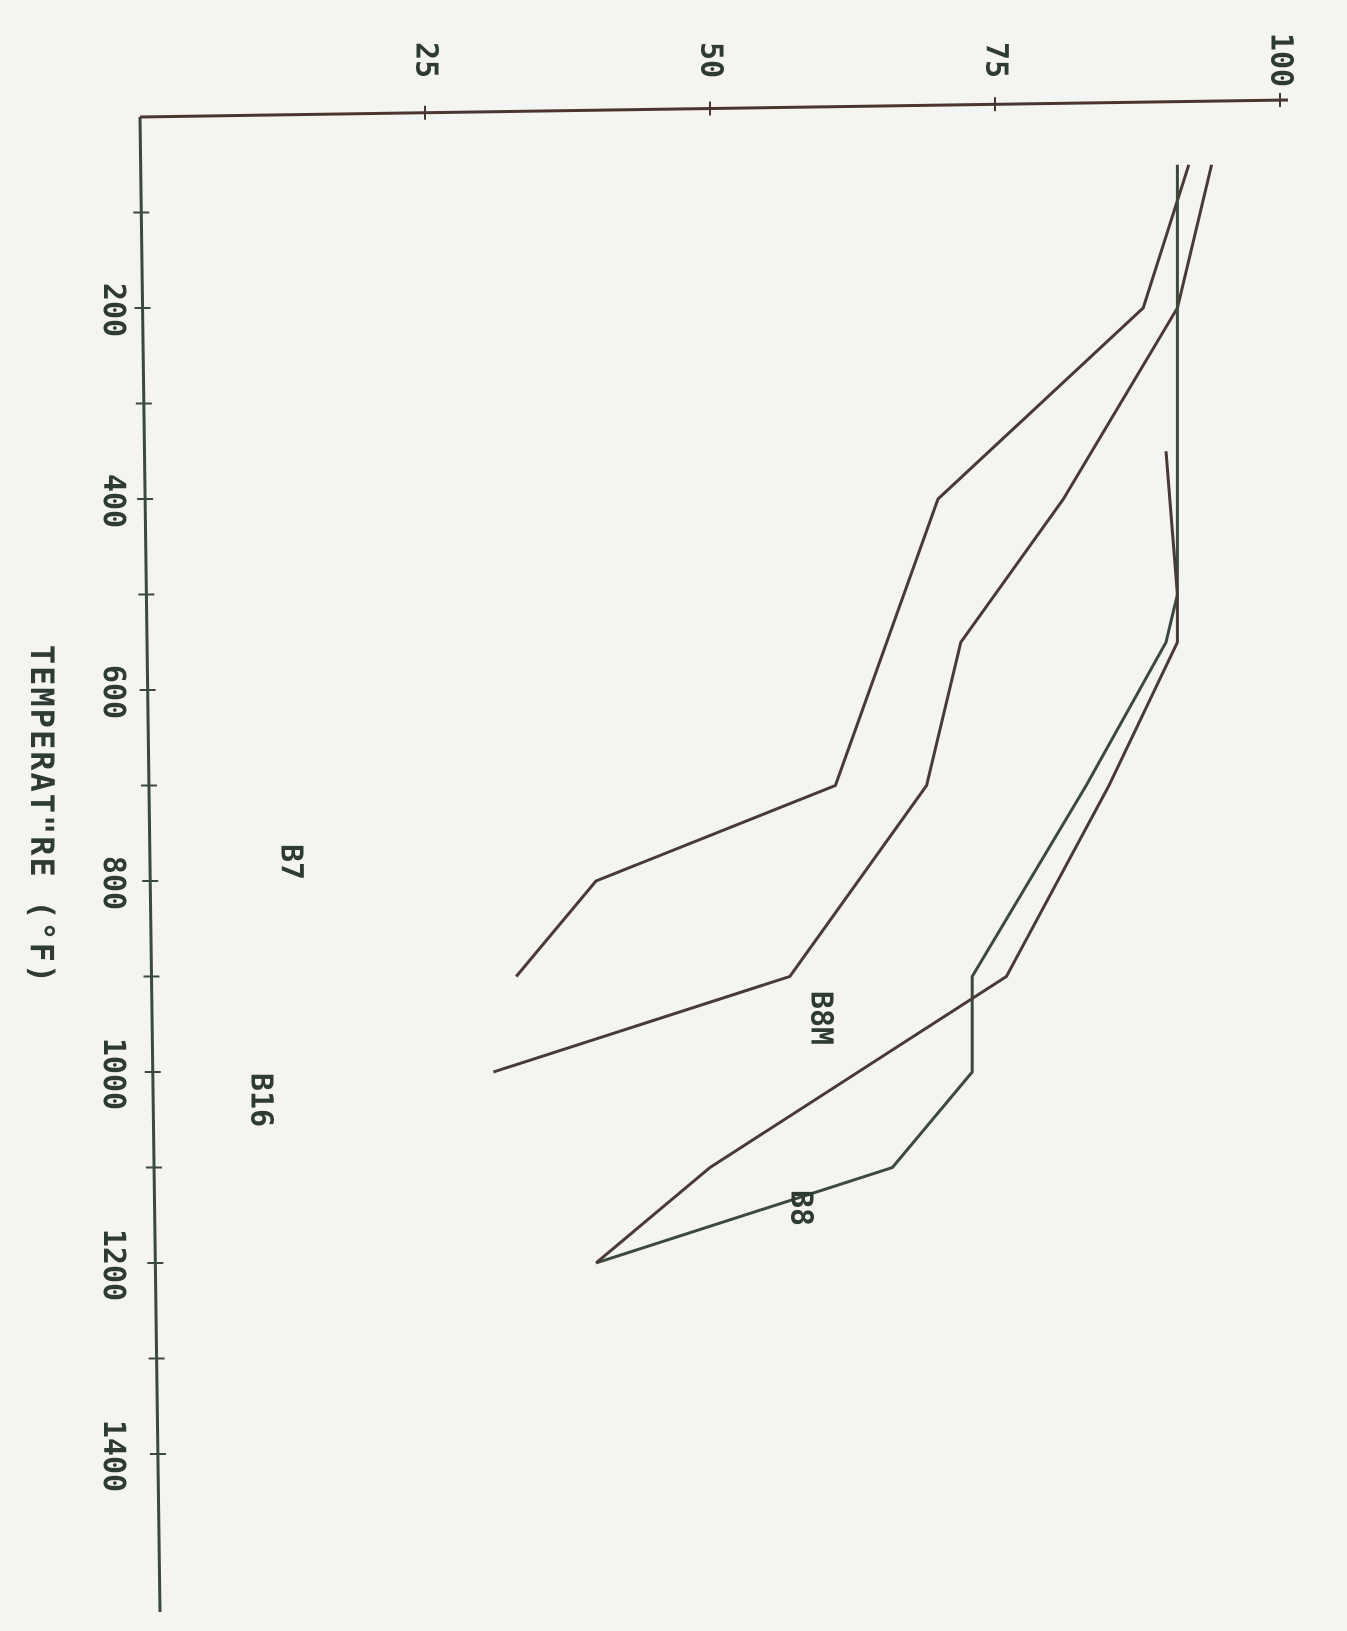  I want to click on series-label-b8m: B8M, so click(821, 1018).